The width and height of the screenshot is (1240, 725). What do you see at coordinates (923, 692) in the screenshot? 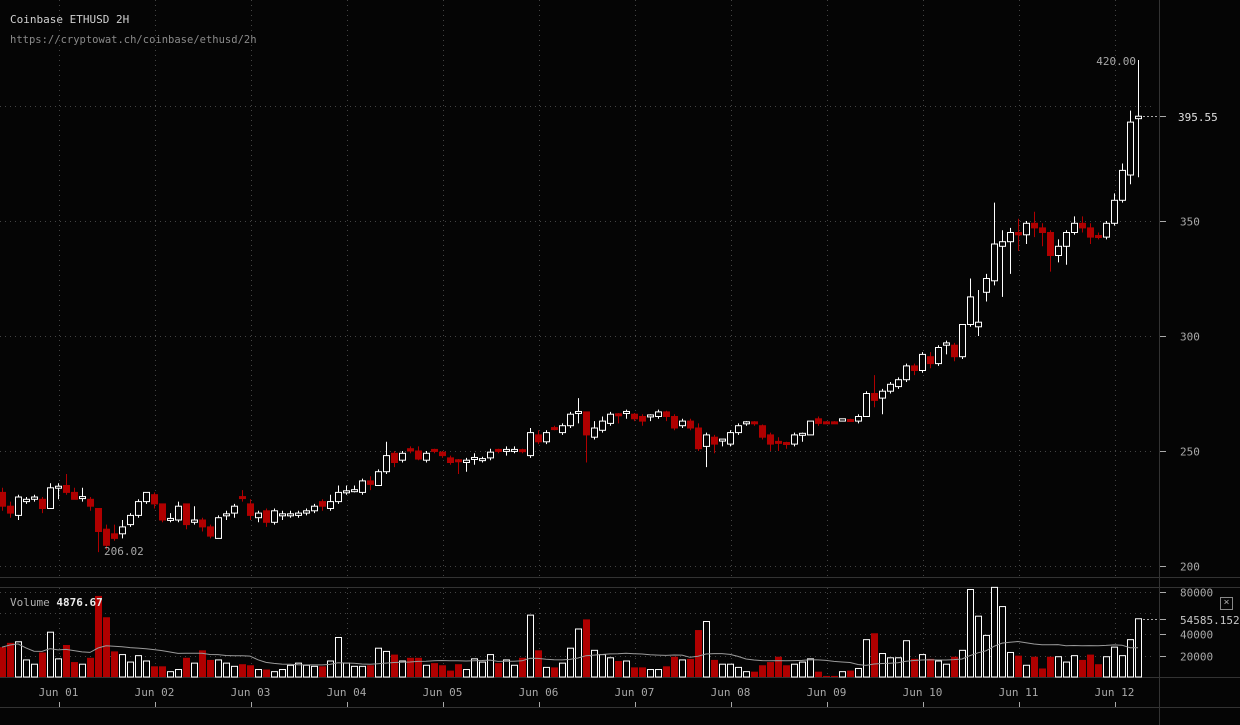
I see `x-tick-label: Jun 10` at bounding box center [923, 692].